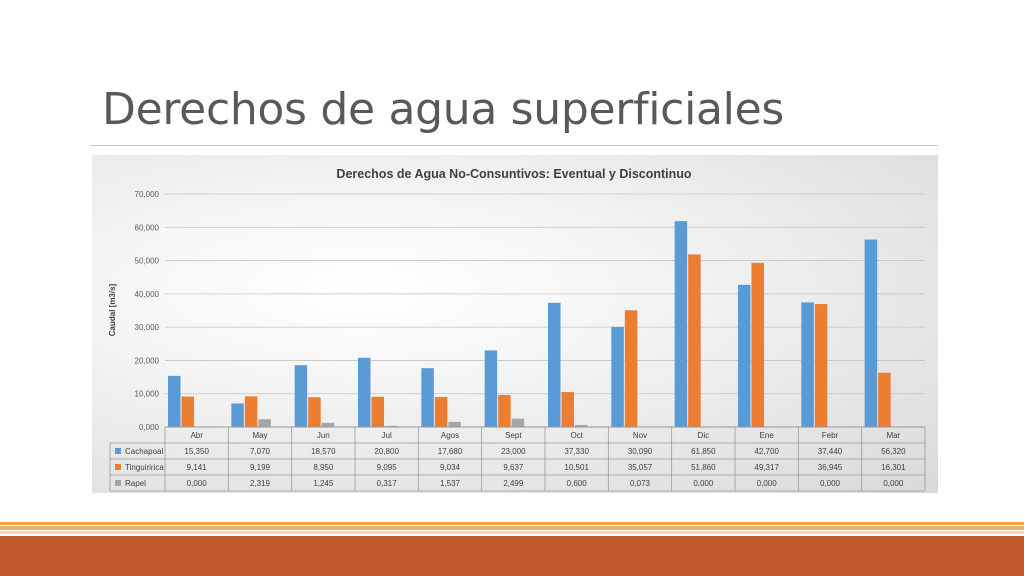 The image size is (1024, 576). Describe the element at coordinates (264, 423) in the screenshot. I see `bar-rapel-may` at that location.